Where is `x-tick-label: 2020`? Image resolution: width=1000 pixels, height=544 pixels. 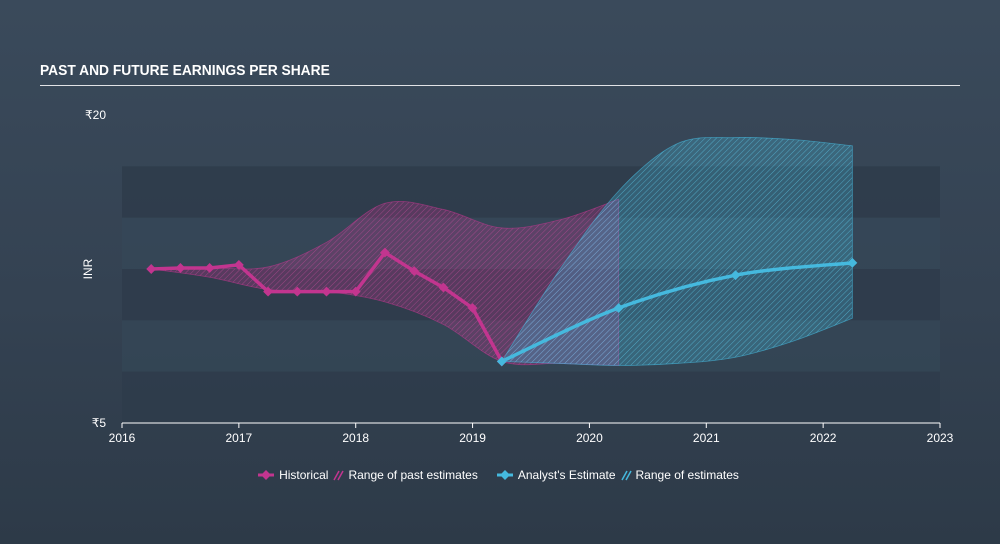 x-tick-label: 2020 is located at coordinates (589, 438).